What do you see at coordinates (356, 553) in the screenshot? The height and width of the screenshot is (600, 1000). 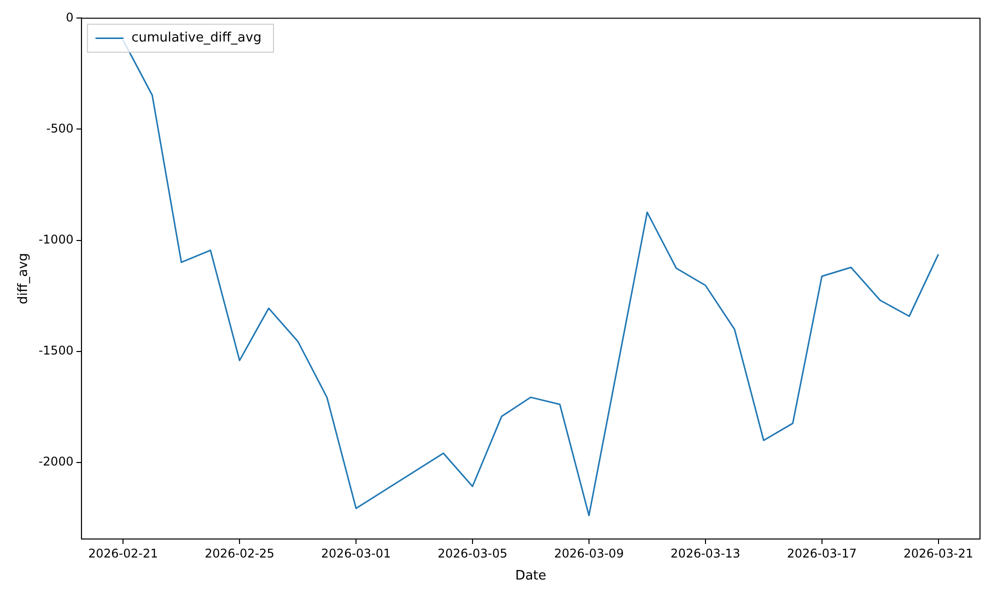 I see `x-tick-label: 2026-03-01` at bounding box center [356, 553].